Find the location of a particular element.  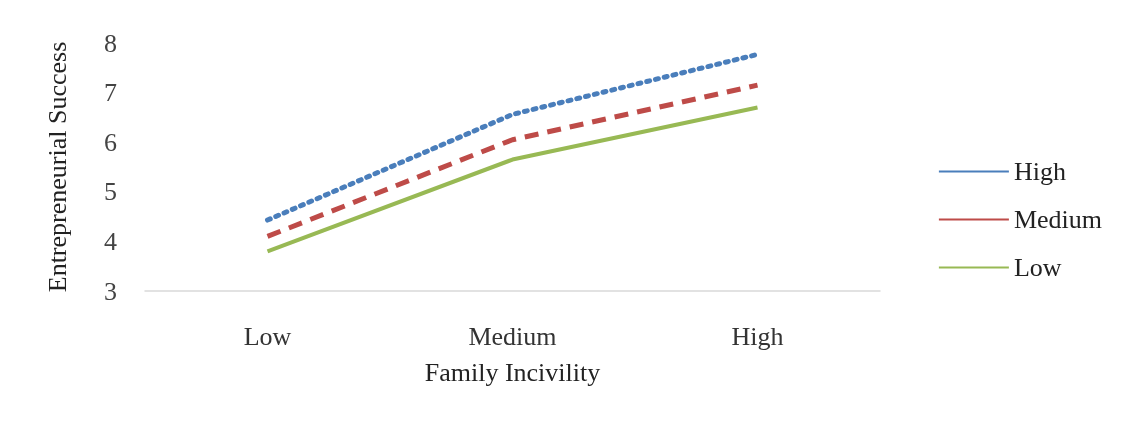

x-tick-label: Low is located at coordinates (267, 336).